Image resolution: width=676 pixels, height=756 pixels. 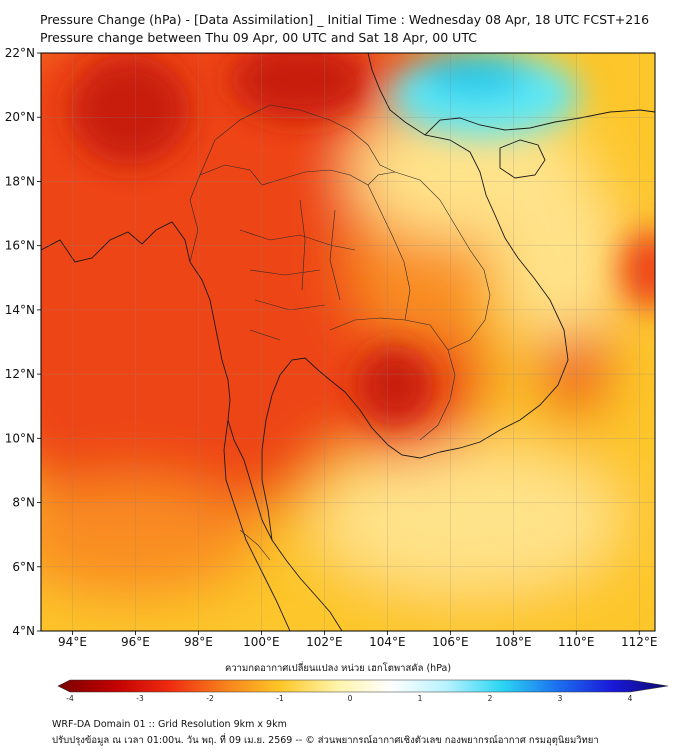 I want to click on lat-tick-label: 10°N, so click(x=20, y=438).